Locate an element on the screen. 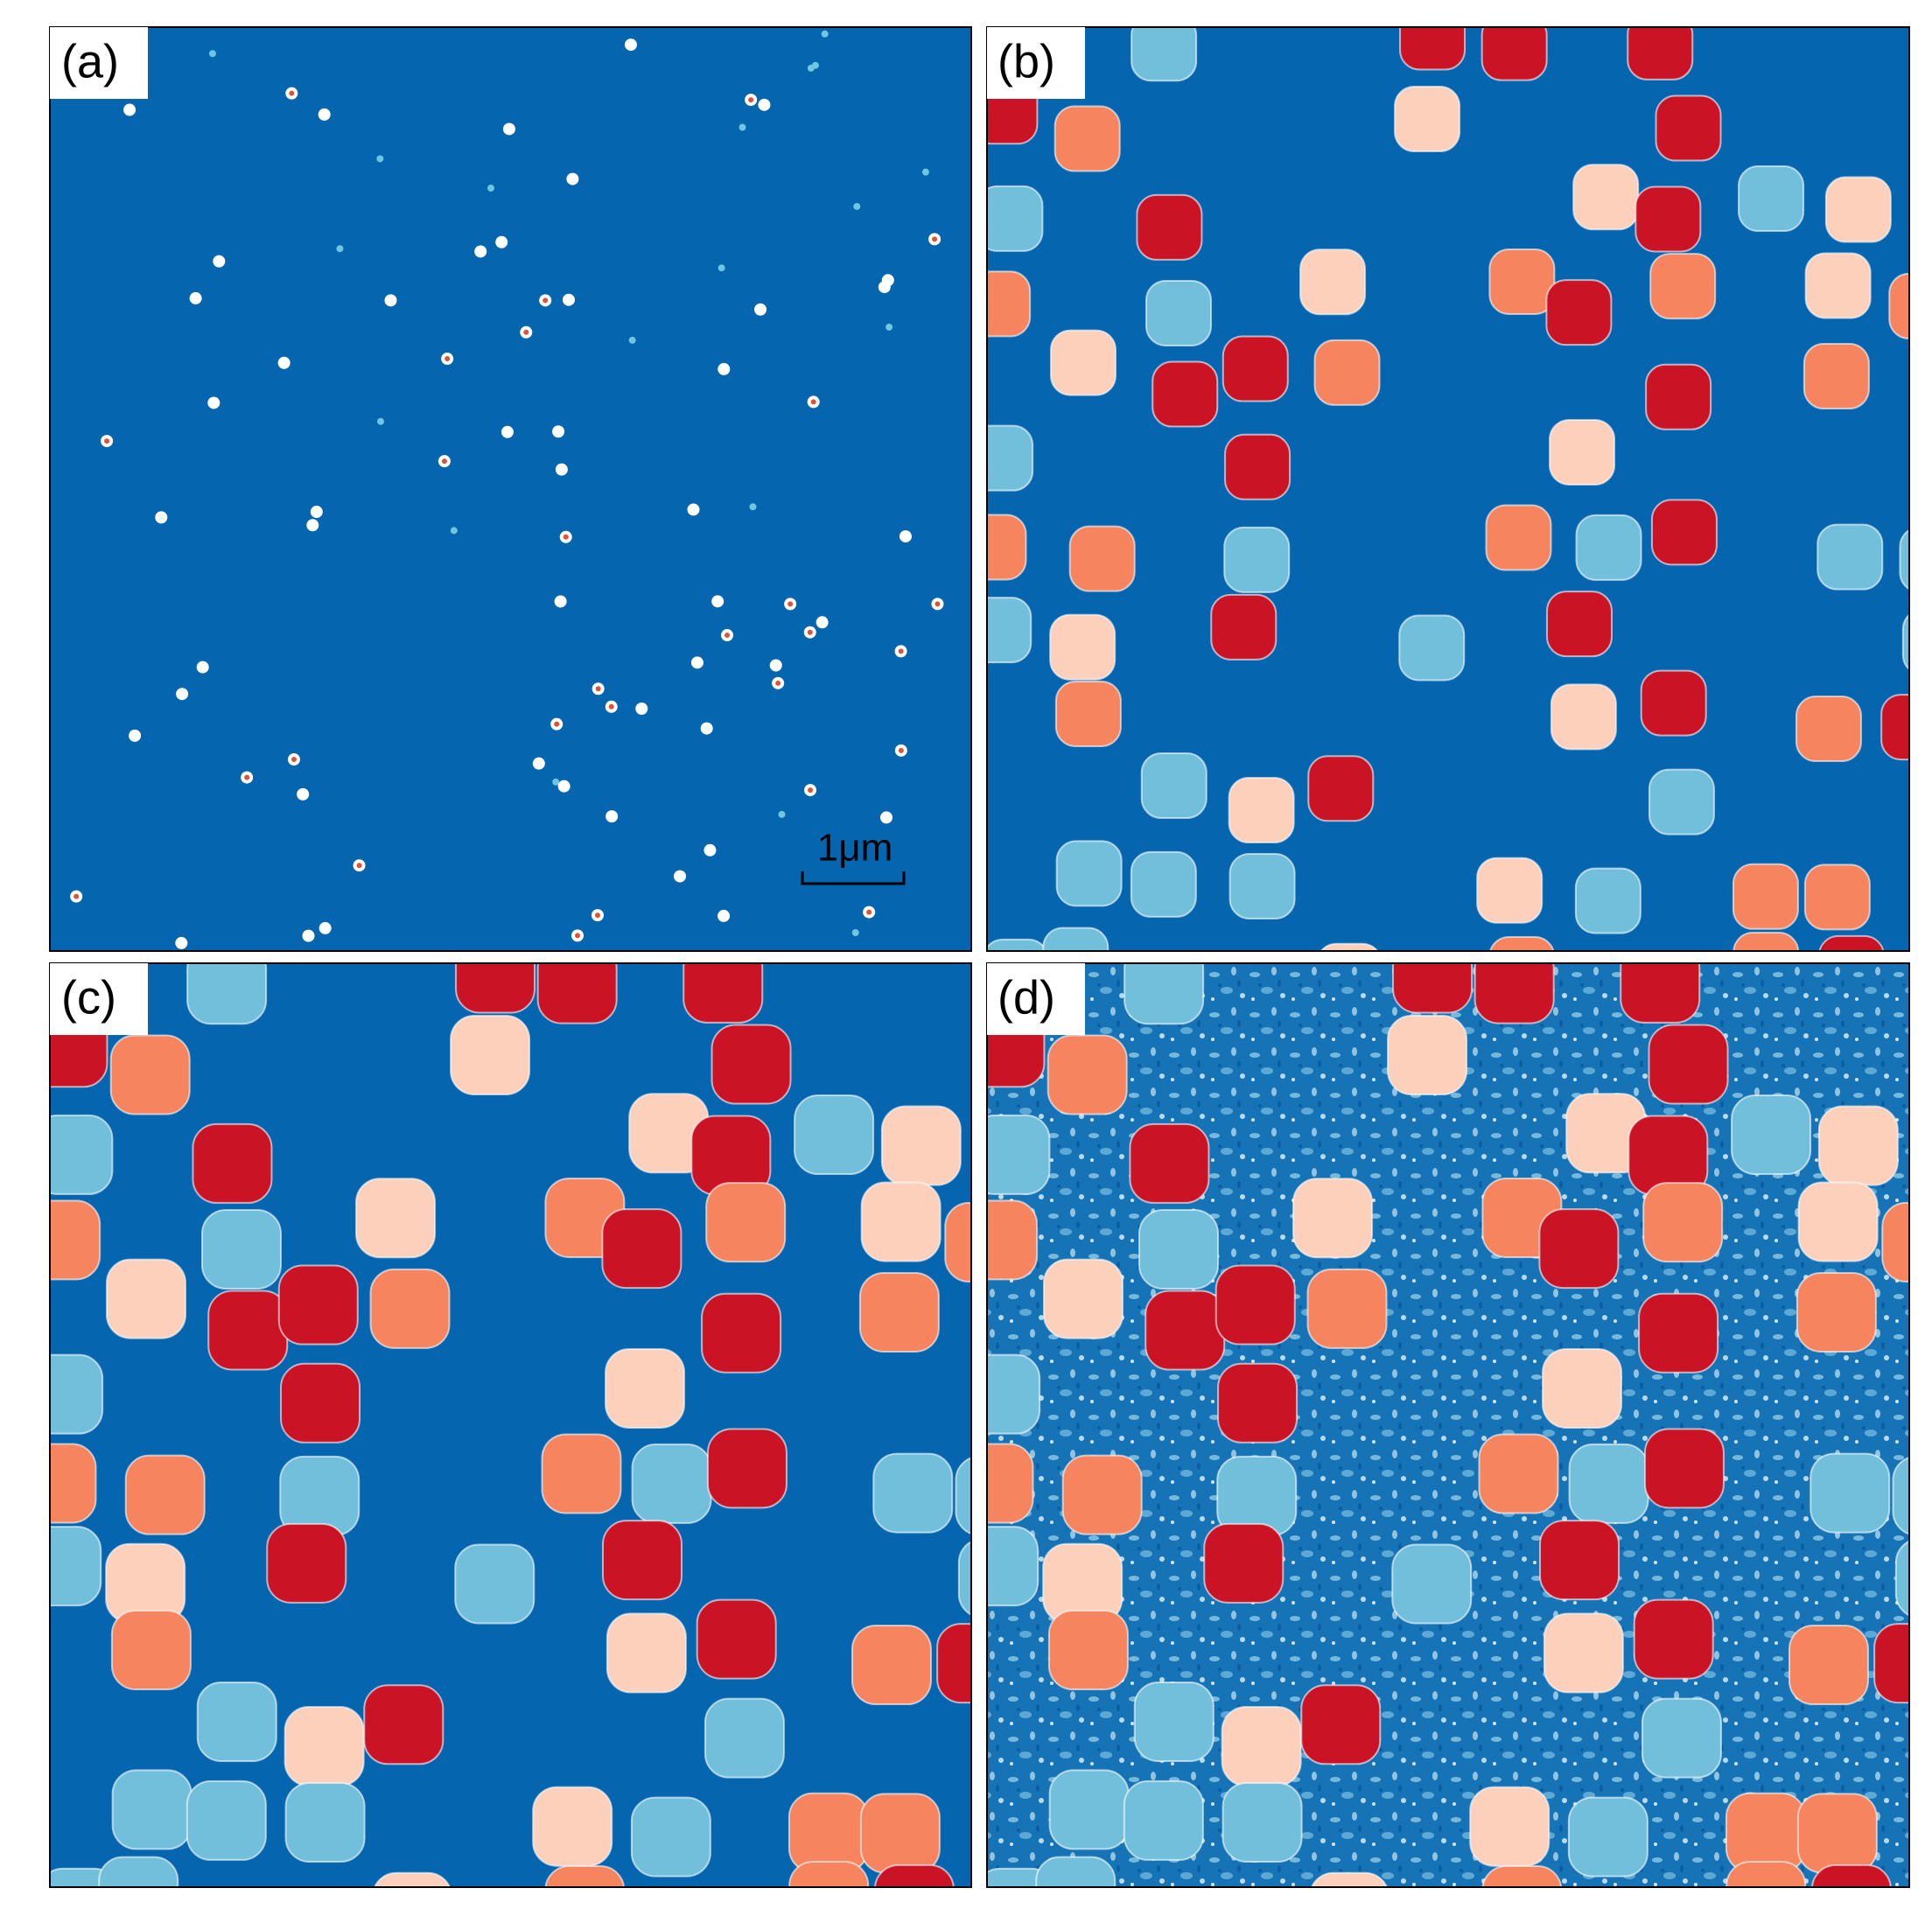 This screenshot has height=1909, width=1932. scale-bar-line is located at coordinates (853, 878).